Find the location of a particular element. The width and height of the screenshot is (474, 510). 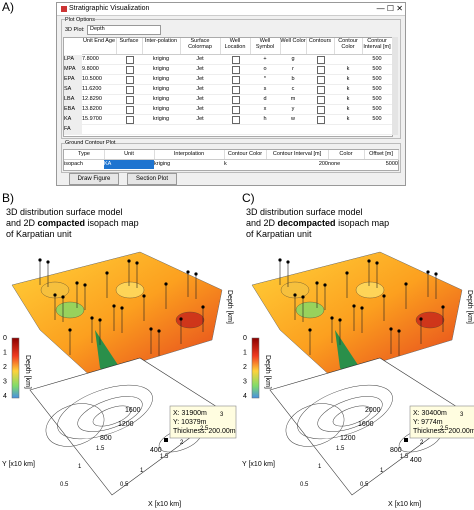

table-cell: EPA is located at coordinates (73, 79).